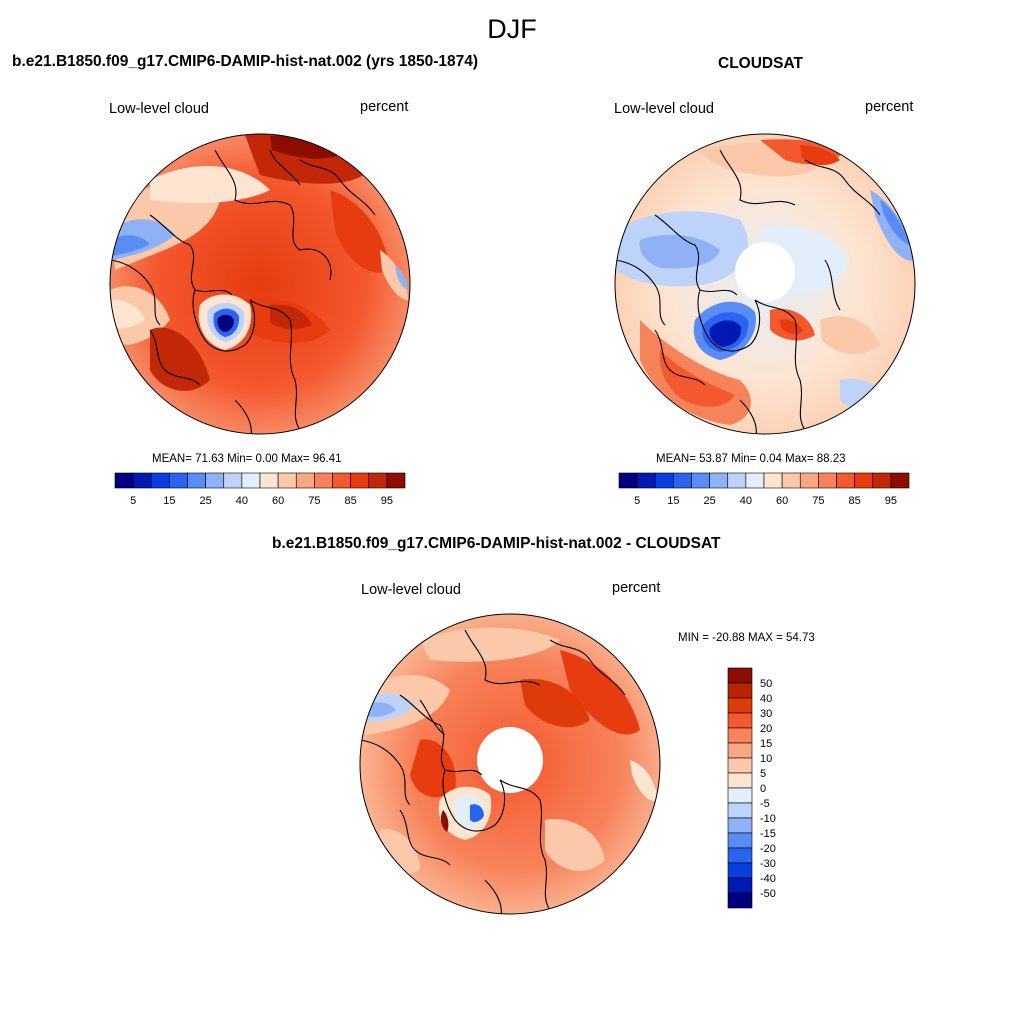 Image resolution: width=1024 pixels, height=1024 pixels. What do you see at coordinates (768, 834) in the screenshot?
I see `colorbar-difference-tick-label: -15` at bounding box center [768, 834].